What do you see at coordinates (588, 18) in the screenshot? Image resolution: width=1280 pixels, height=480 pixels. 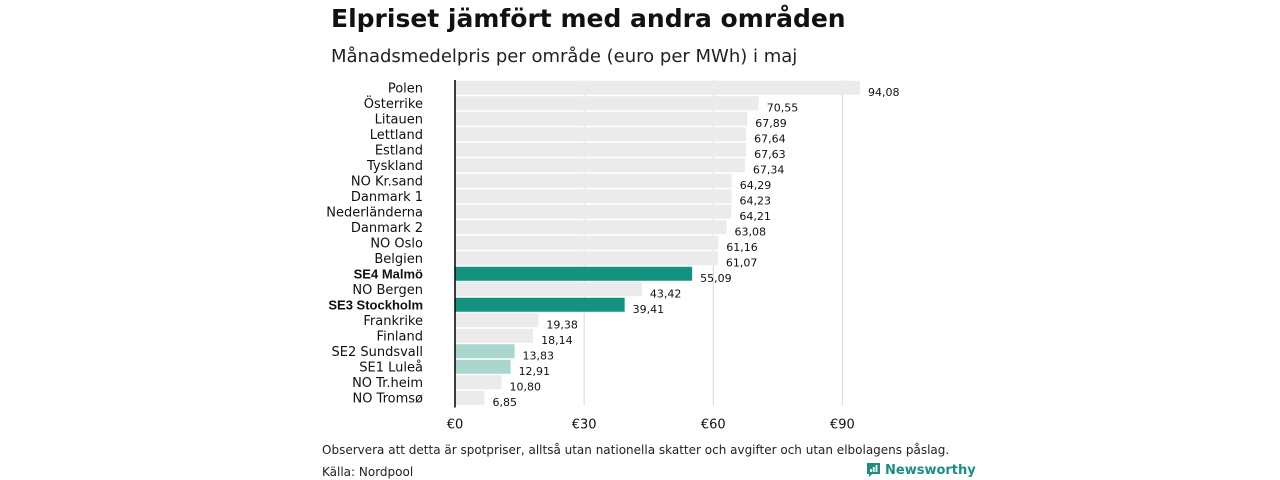 I see `chart-title: Elpriset jämfört med andra områden` at bounding box center [588, 18].